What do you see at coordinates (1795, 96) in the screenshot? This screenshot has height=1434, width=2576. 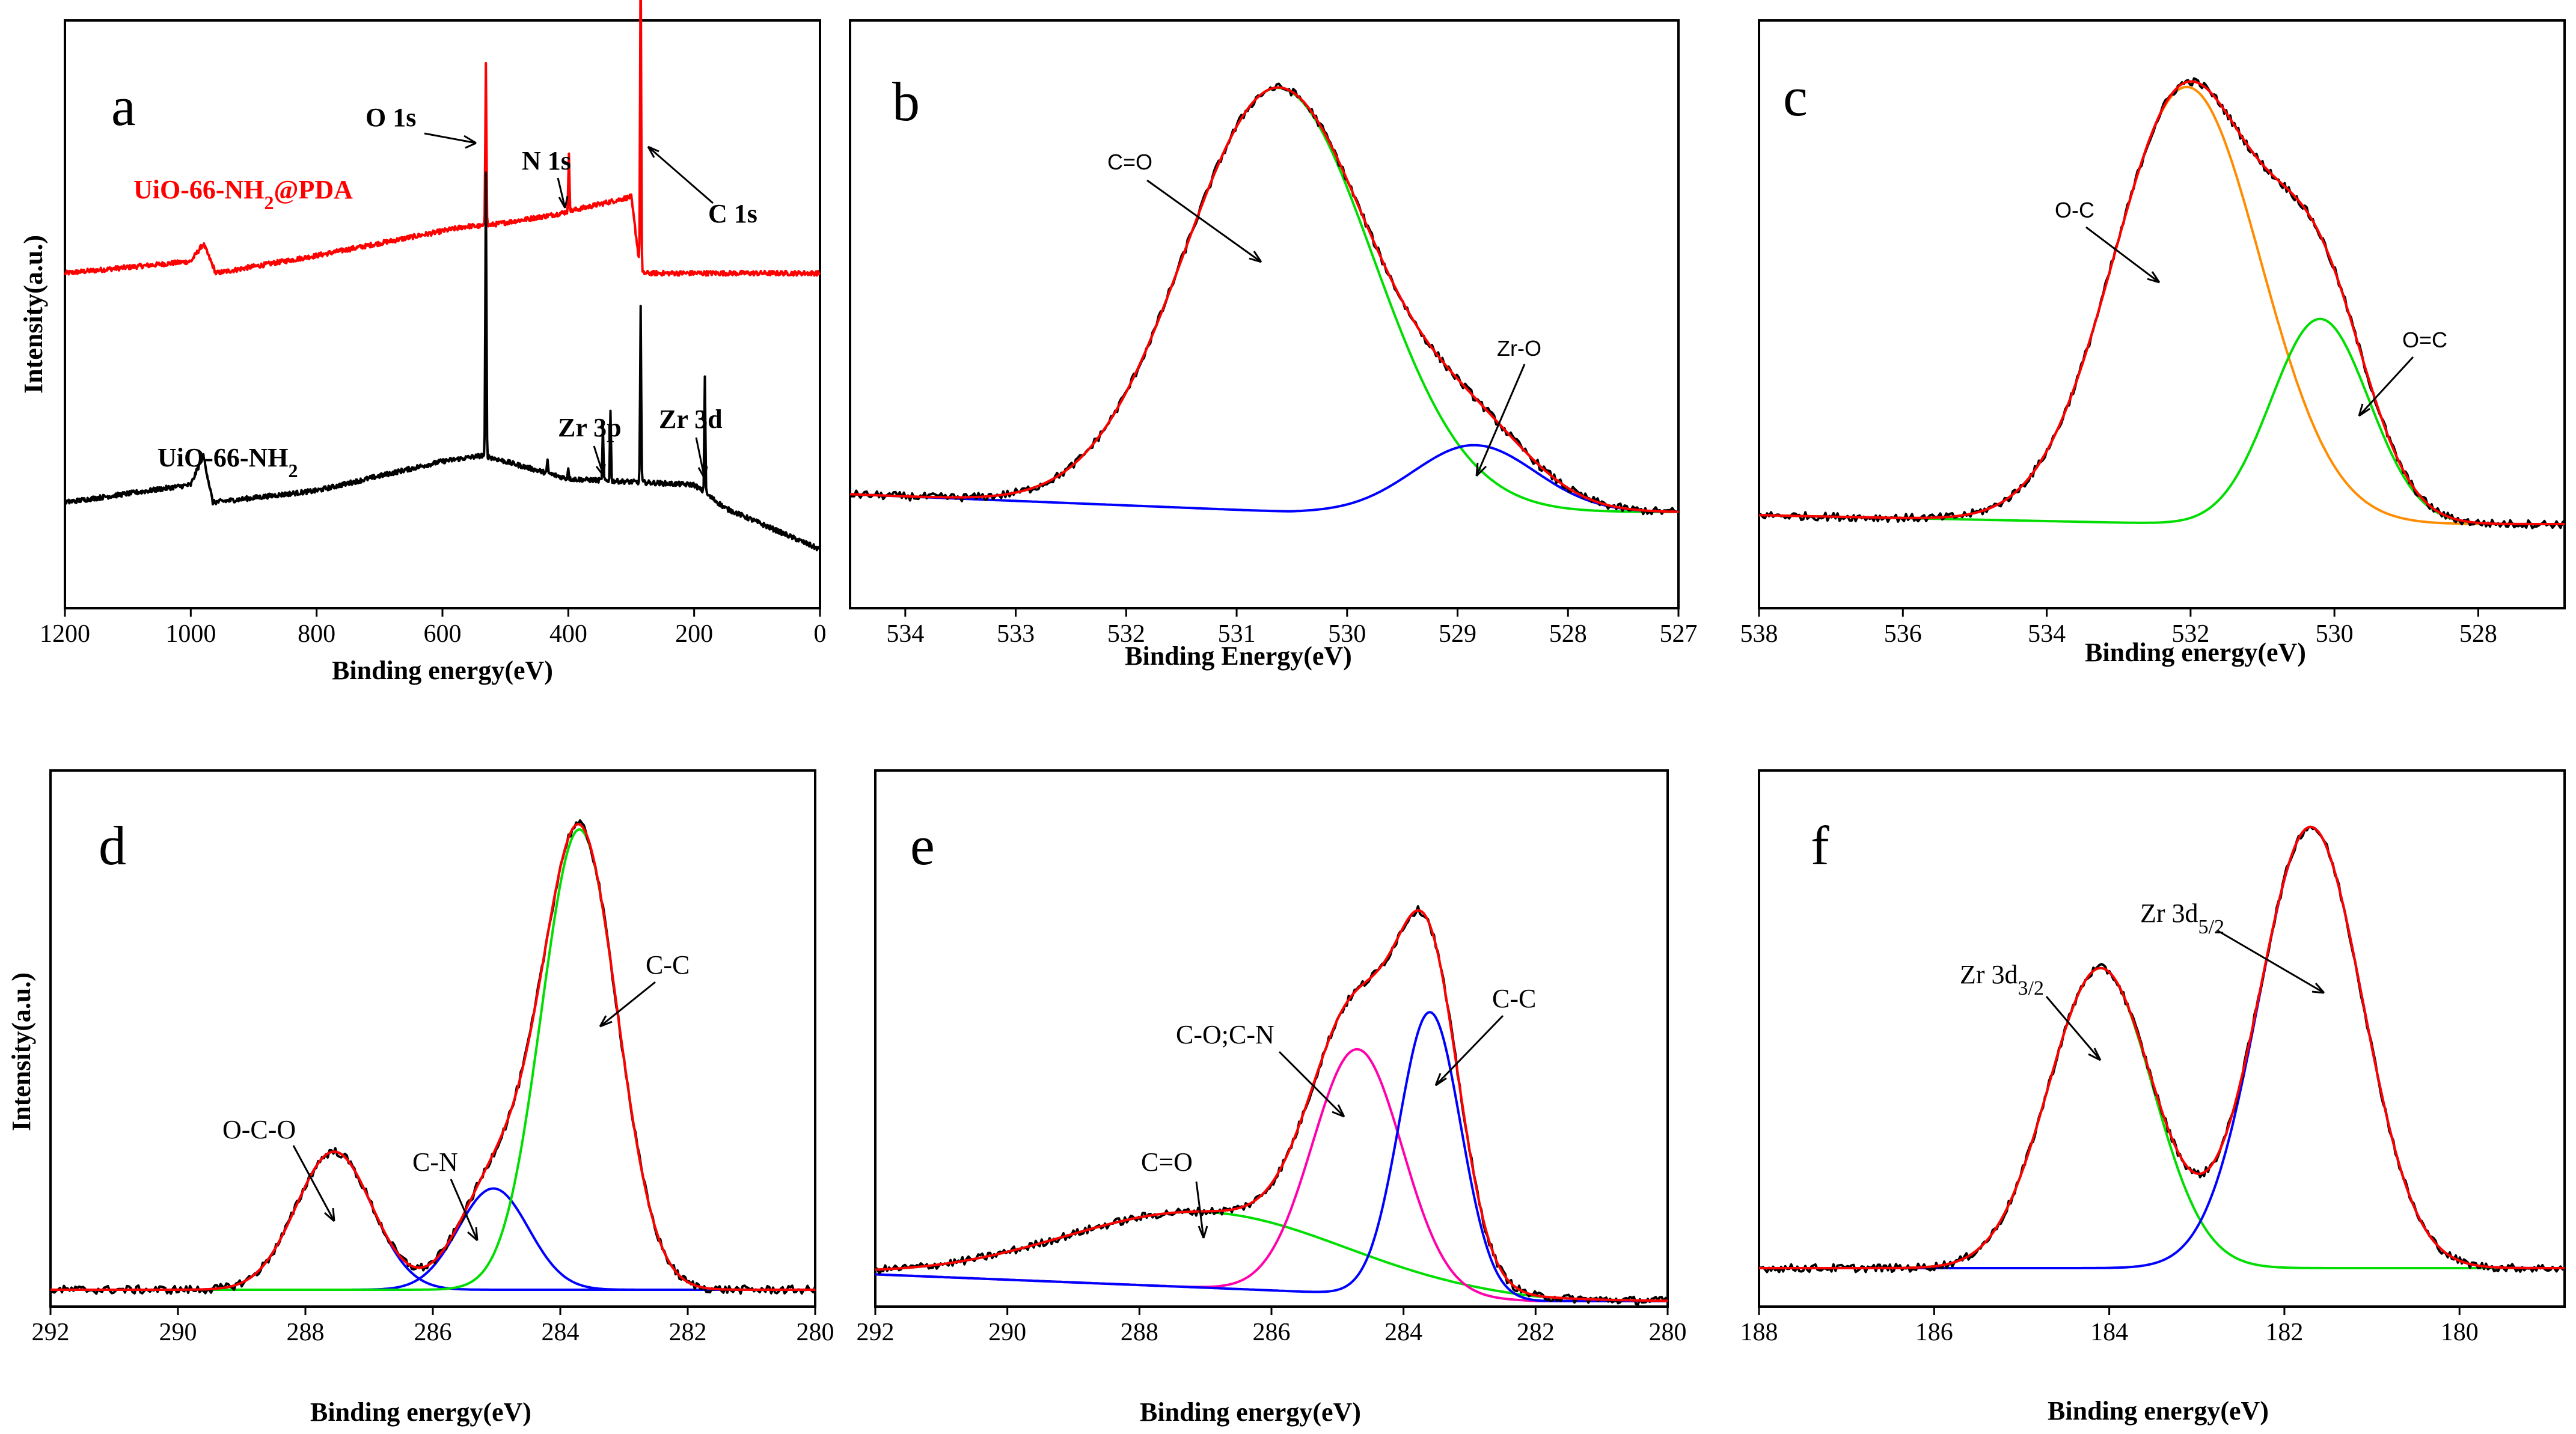 I see `panel-c-label: c` at bounding box center [1795, 96].